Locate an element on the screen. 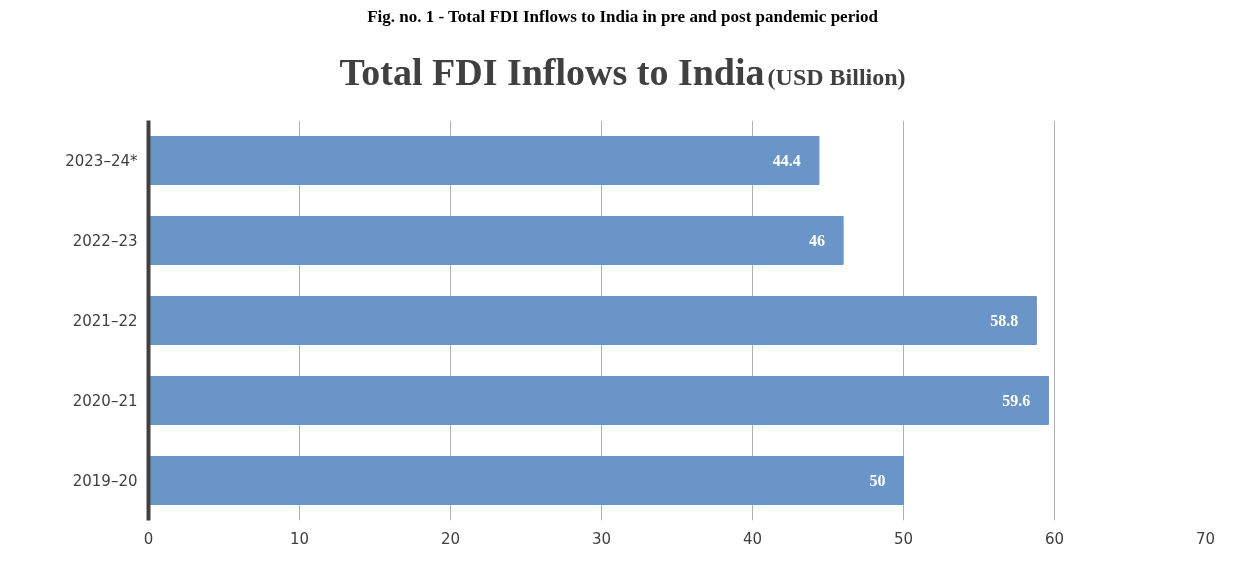  x-tick-label: 50 is located at coordinates (903, 538).